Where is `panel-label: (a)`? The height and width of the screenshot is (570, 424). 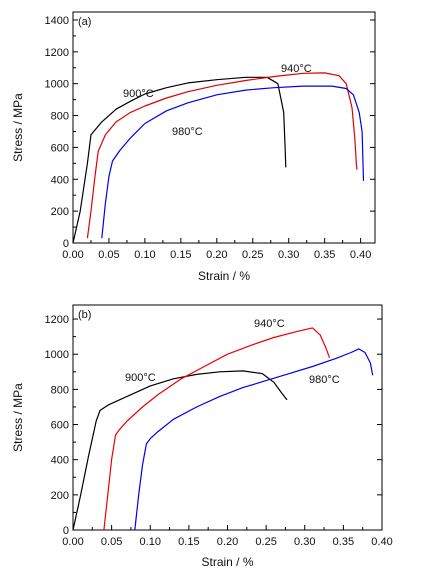
panel-label: (a) is located at coordinates (84, 22).